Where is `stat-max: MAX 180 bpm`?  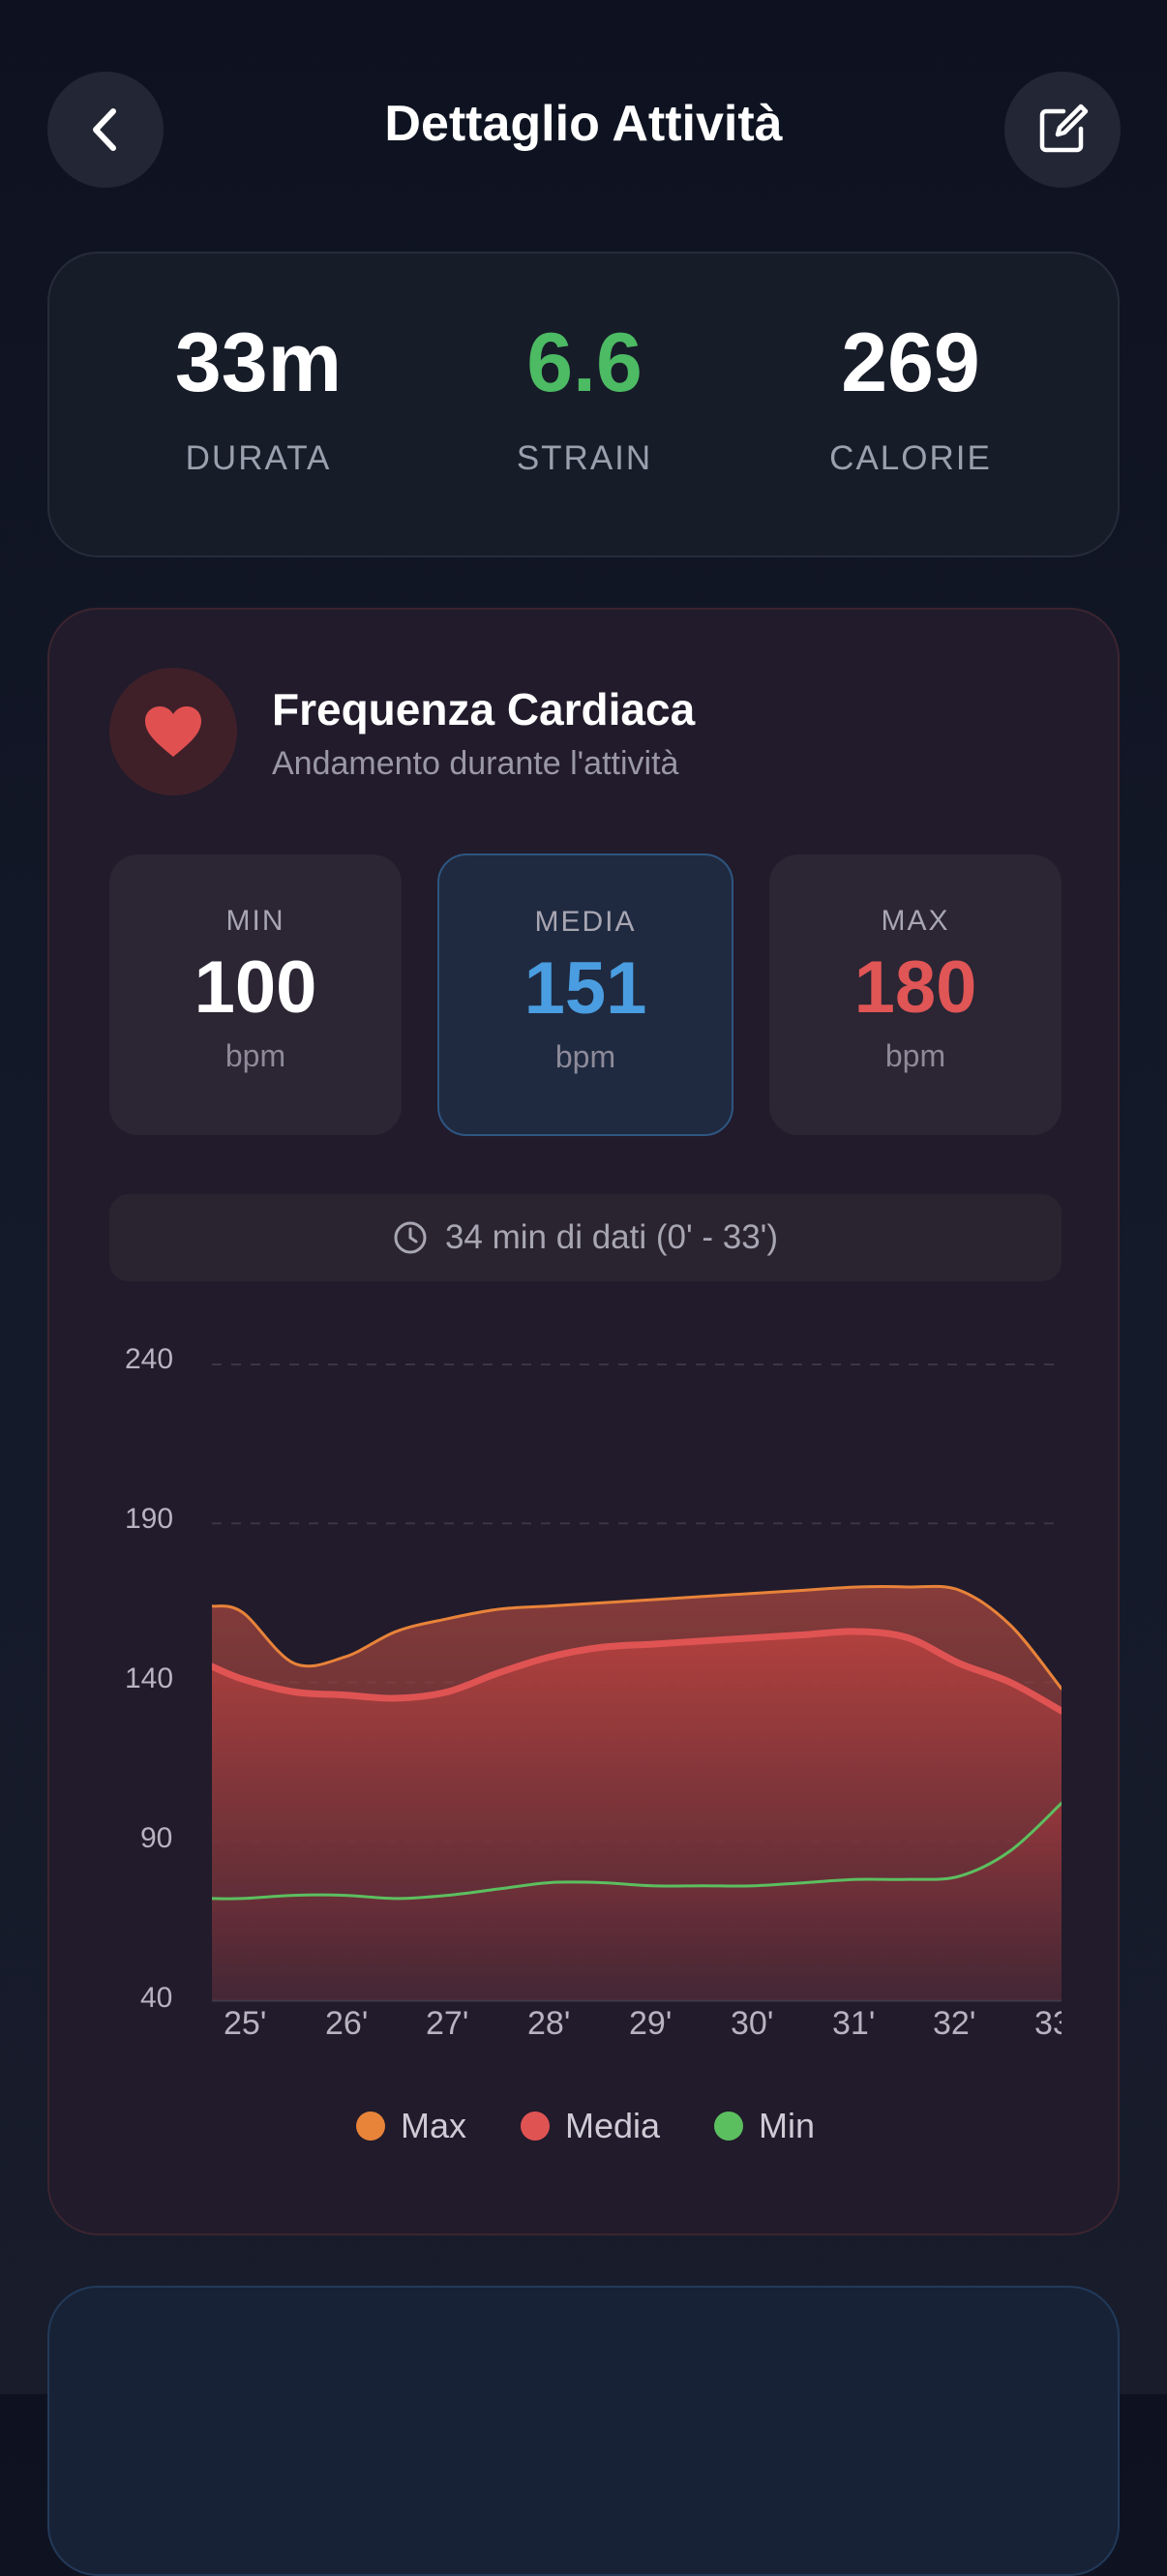 stat-max: MAX 180 bpm is located at coordinates (915, 994).